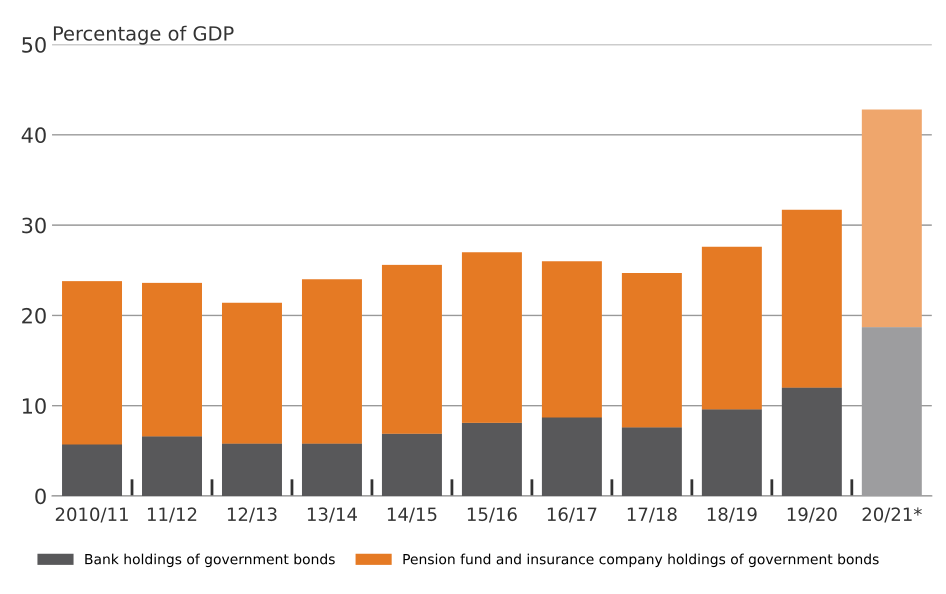 Image resolution: width=946 pixels, height=594 pixels. What do you see at coordinates (40, 496) in the screenshot?
I see `y-tick-label: 0` at bounding box center [40, 496].